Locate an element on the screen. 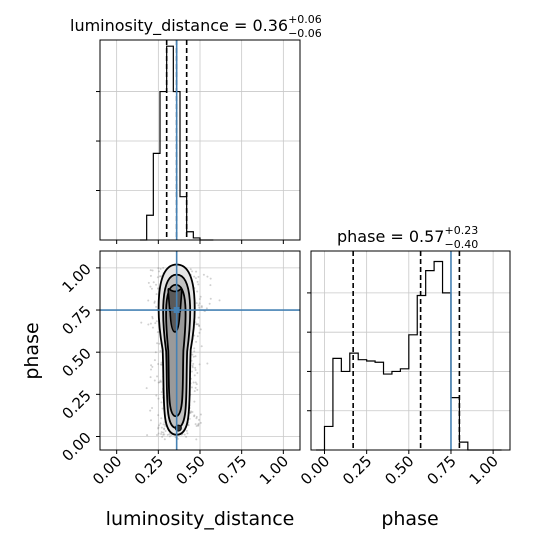  p1-title-sup: +0.06 is located at coordinates (305, 19).